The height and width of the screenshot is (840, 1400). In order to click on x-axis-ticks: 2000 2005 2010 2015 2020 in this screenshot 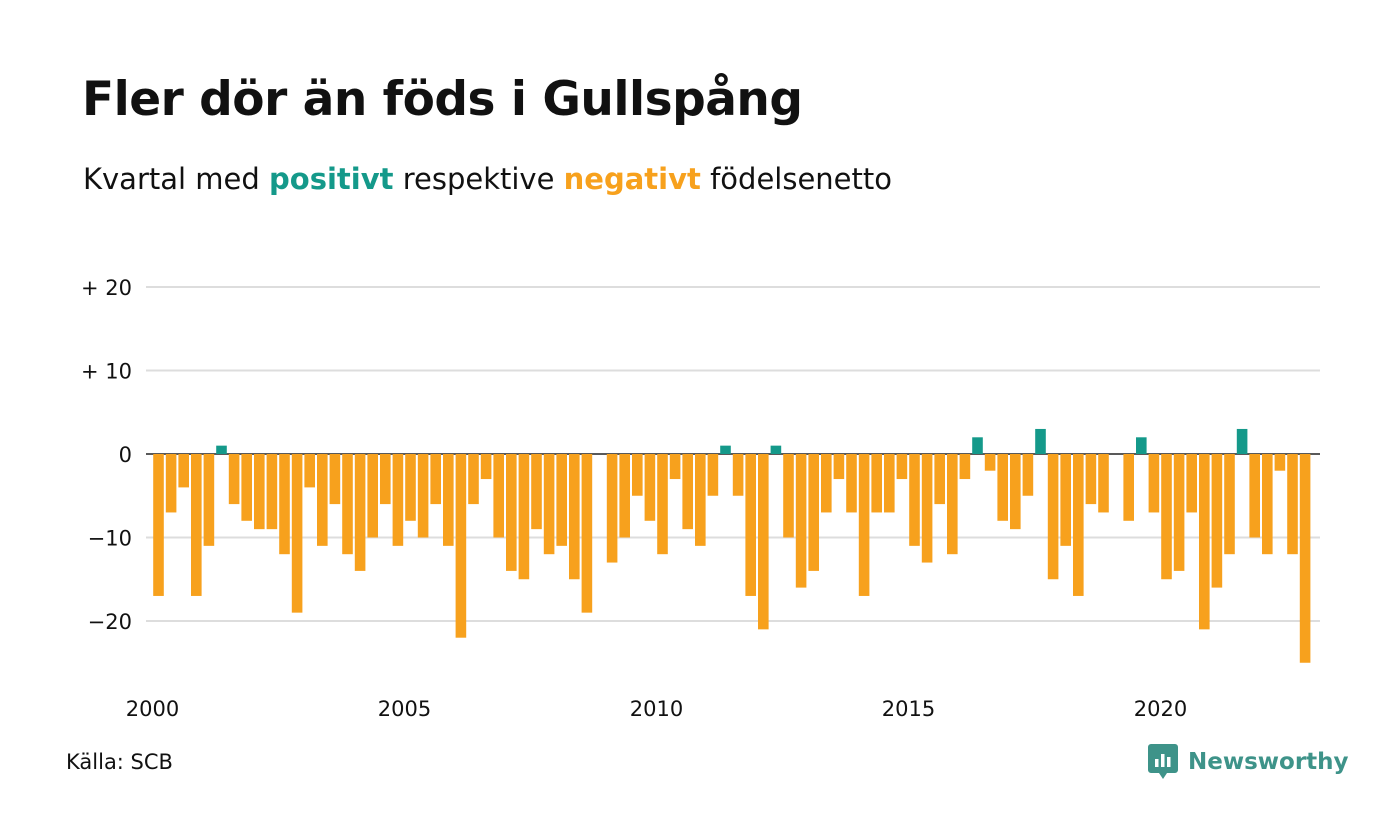, I will do `click(656, 709)`.